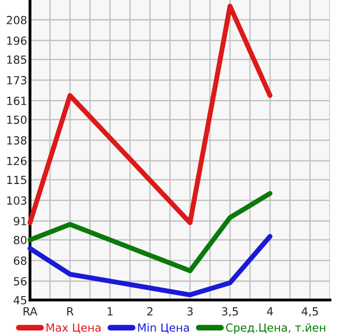 This screenshot has height=335, width=345. I want to click on legend-label: Max Цена, so click(73, 328).